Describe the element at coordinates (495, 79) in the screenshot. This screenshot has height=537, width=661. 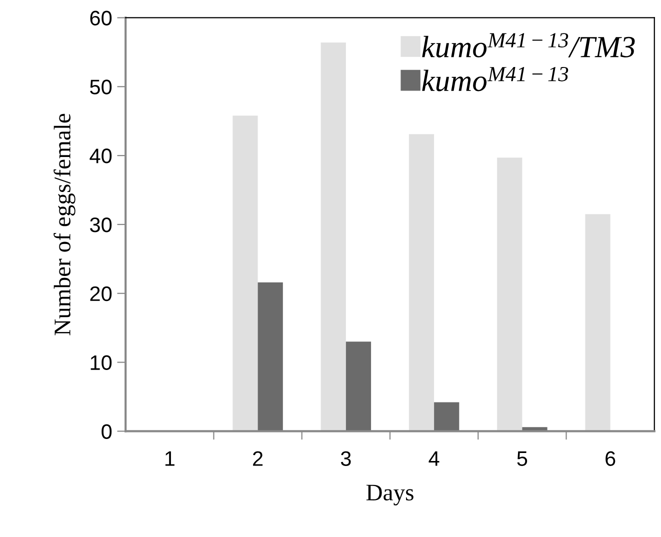
I see `legend-label: kumo$^{M41−13}$` at that location.